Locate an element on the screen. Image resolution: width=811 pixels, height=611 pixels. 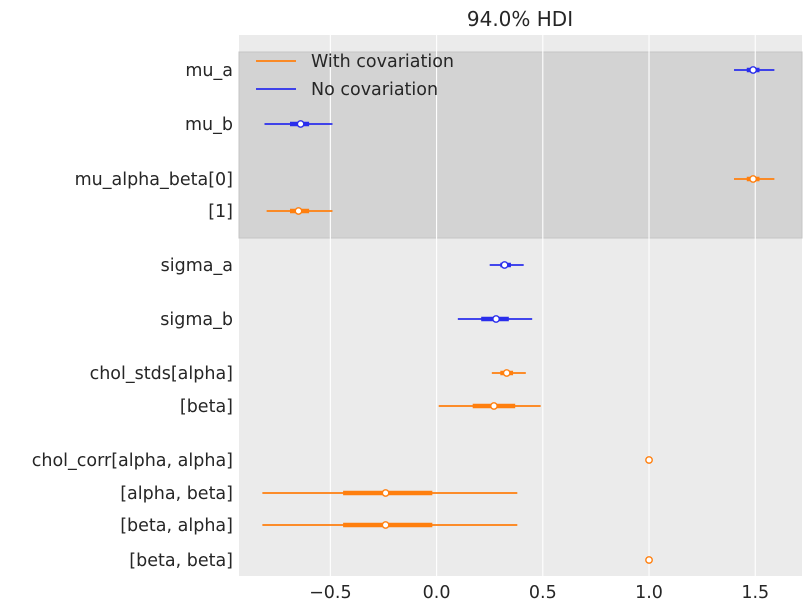
x-tick-label: −0.5 is located at coordinates (330, 593).